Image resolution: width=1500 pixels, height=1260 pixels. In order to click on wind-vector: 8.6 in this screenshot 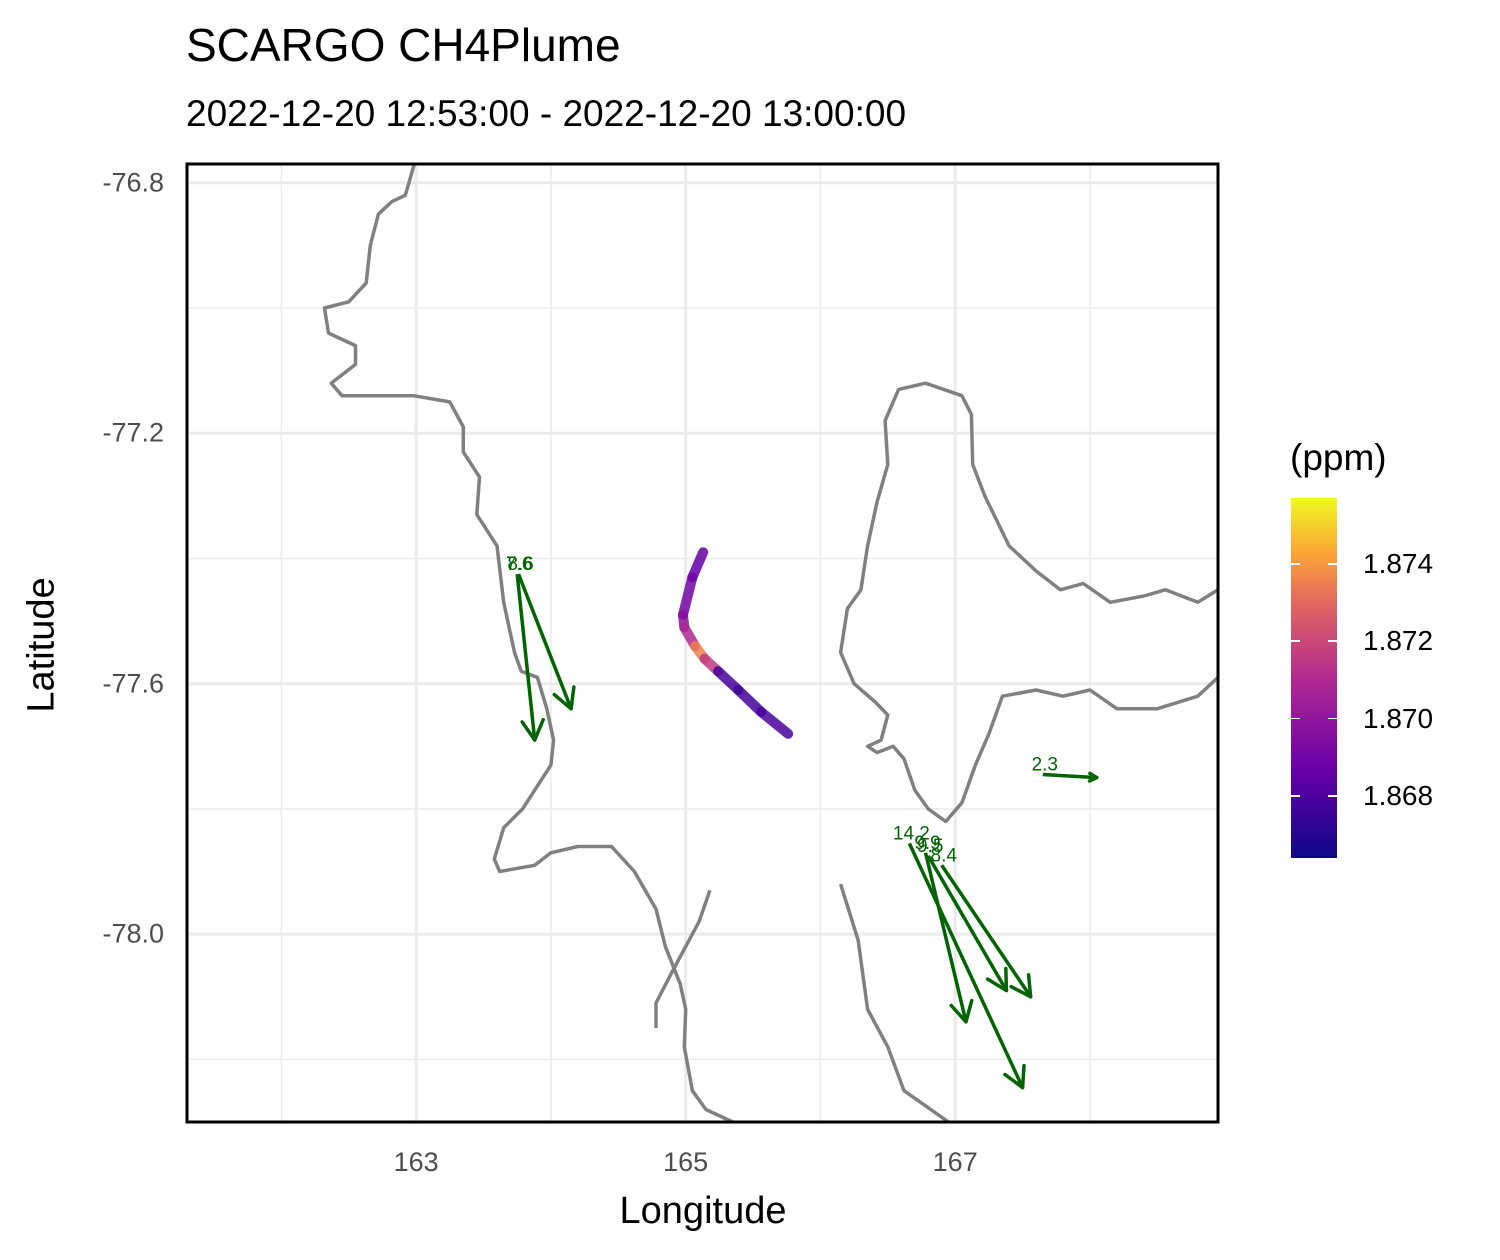, I will do `click(541, 632)`.